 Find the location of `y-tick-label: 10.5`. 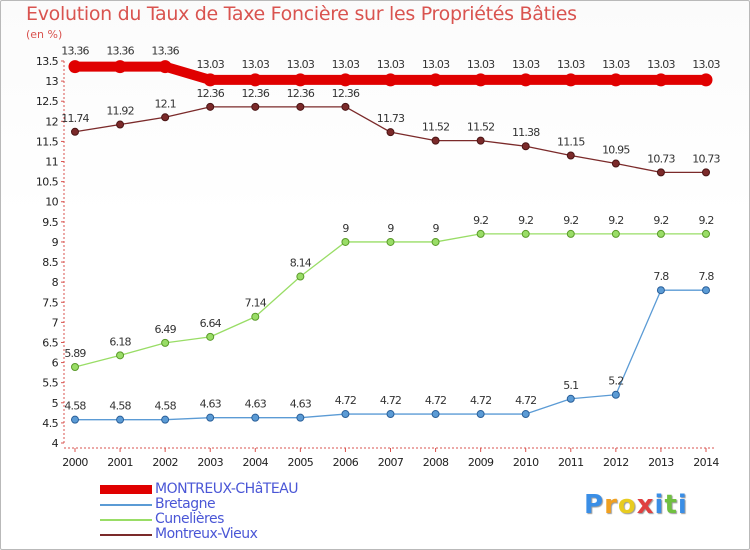

y-tick-label: 10.5 is located at coordinates (47, 182).